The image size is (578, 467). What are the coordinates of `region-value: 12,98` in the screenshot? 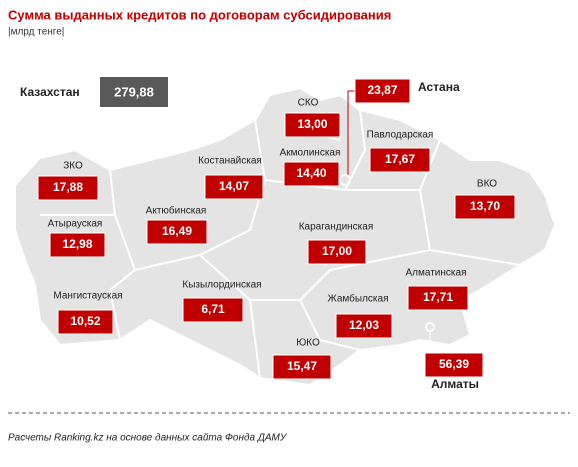 It's located at (77, 244).